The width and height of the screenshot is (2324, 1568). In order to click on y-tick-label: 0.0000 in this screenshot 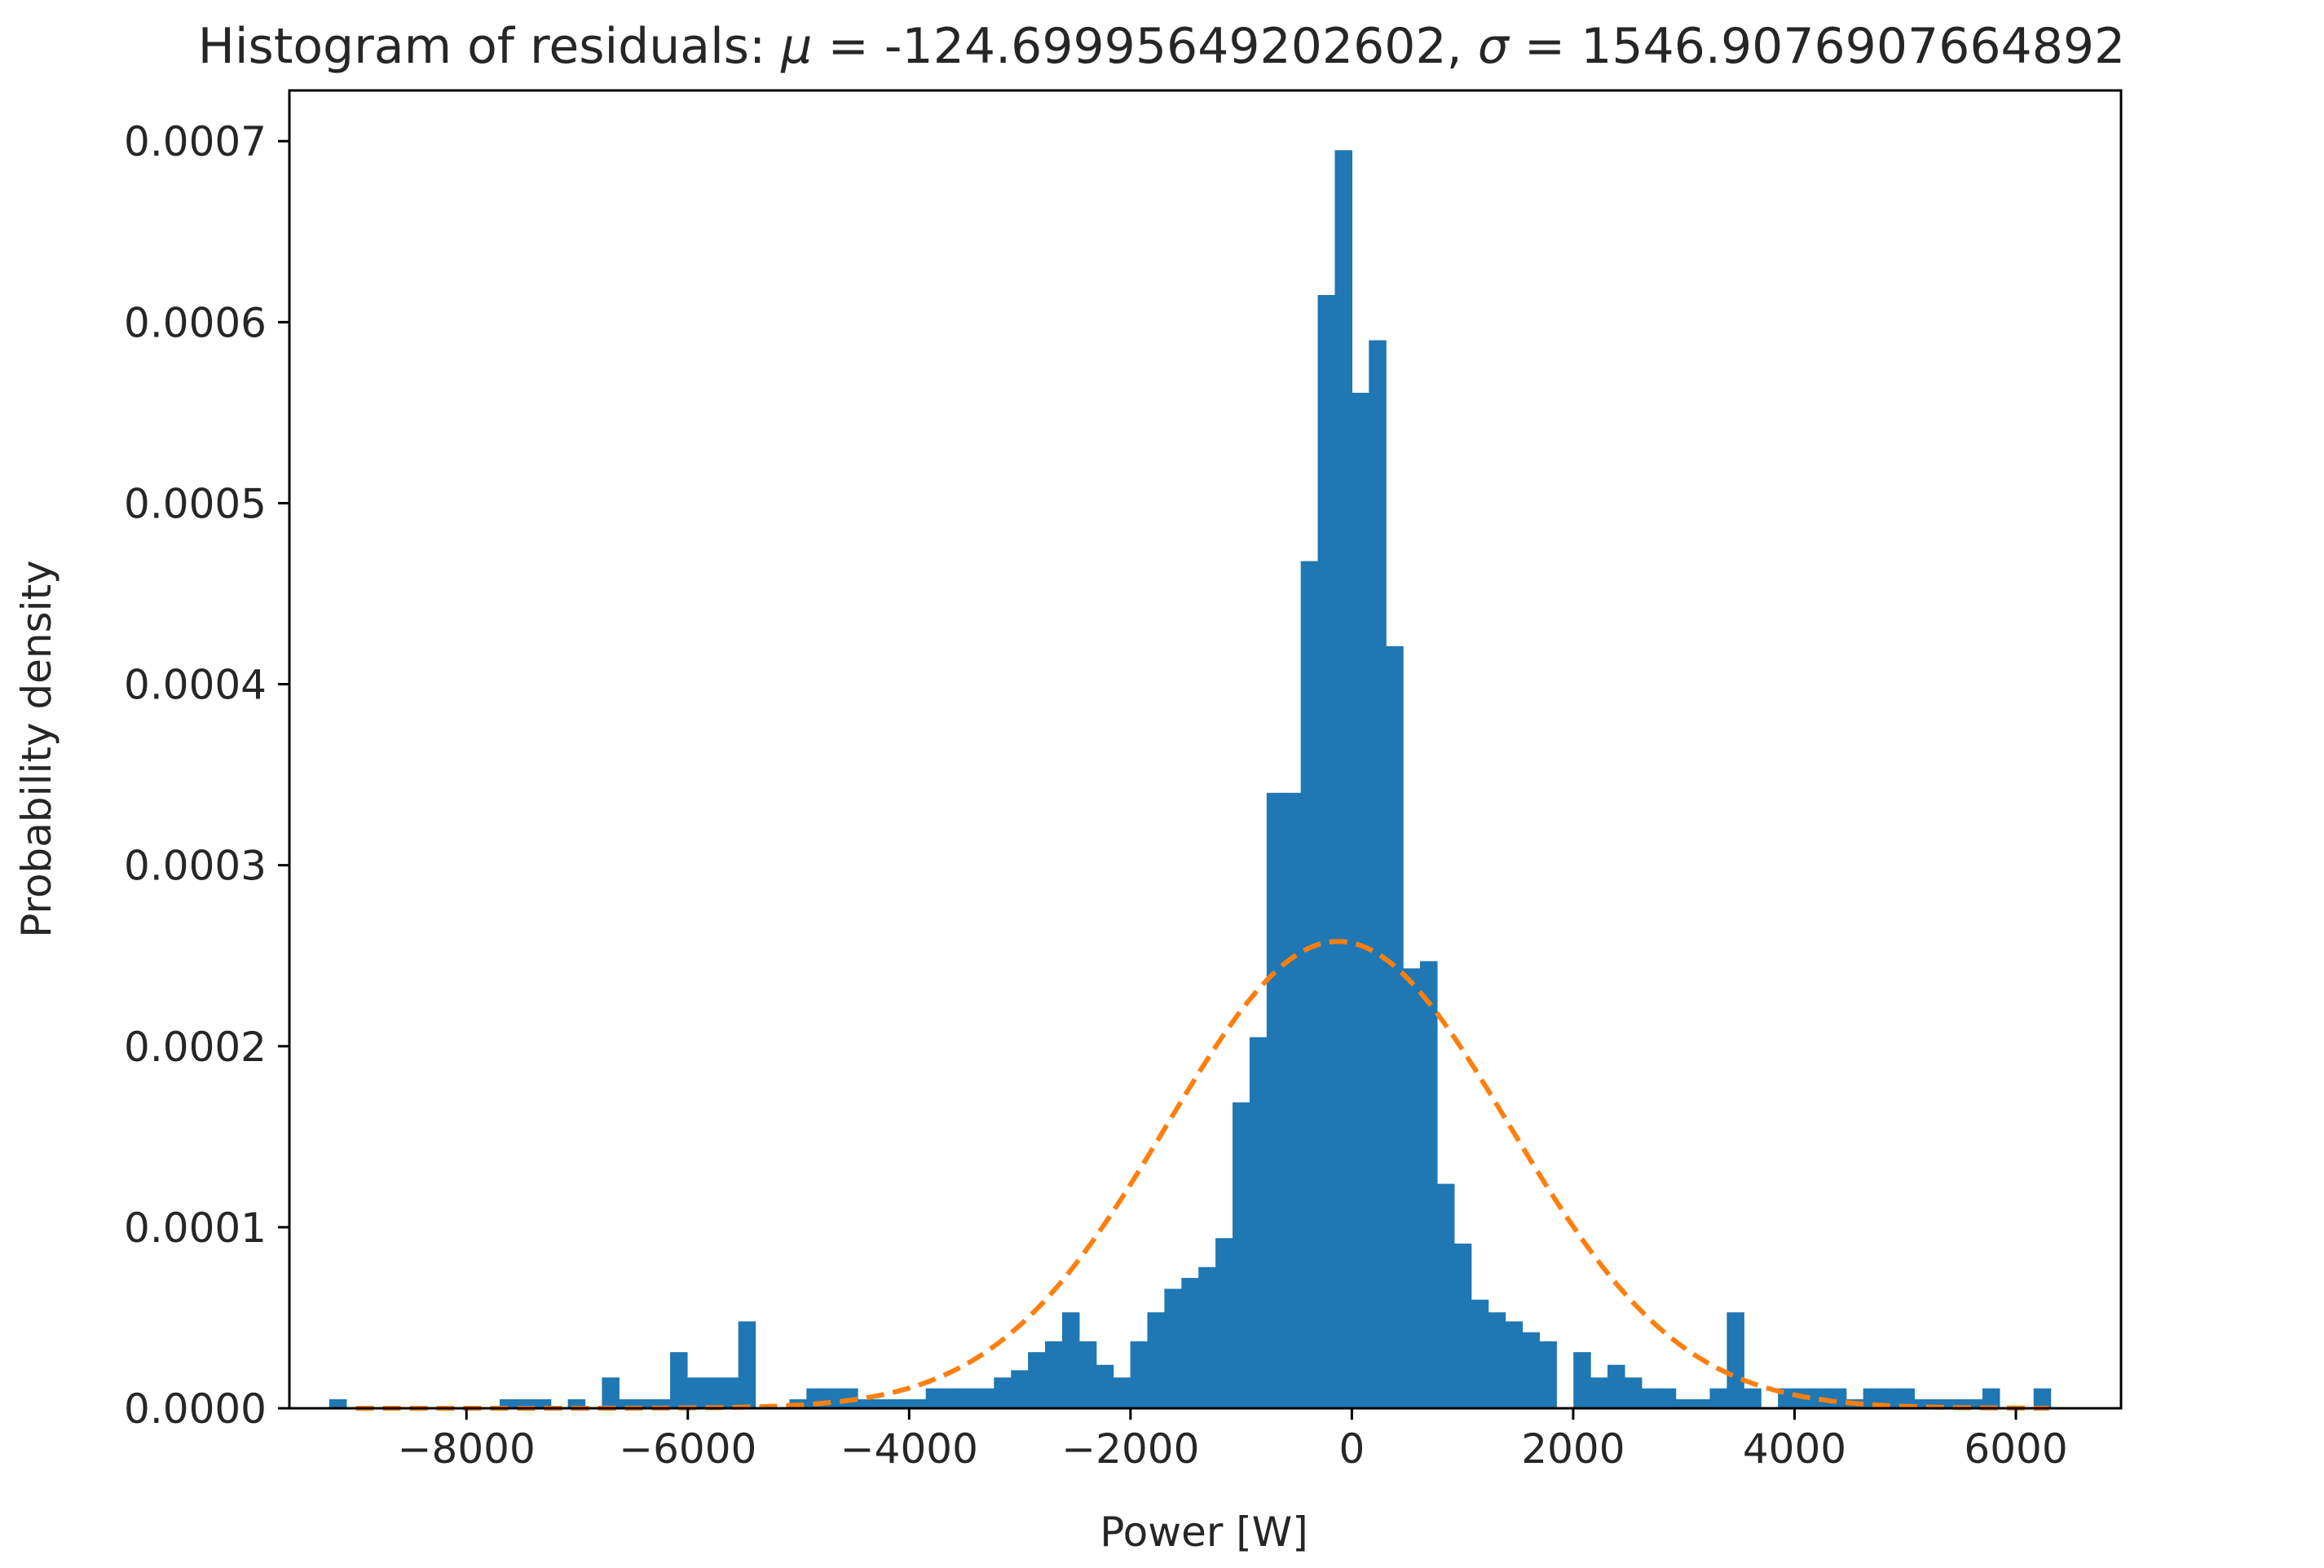, I will do `click(195, 1409)`.